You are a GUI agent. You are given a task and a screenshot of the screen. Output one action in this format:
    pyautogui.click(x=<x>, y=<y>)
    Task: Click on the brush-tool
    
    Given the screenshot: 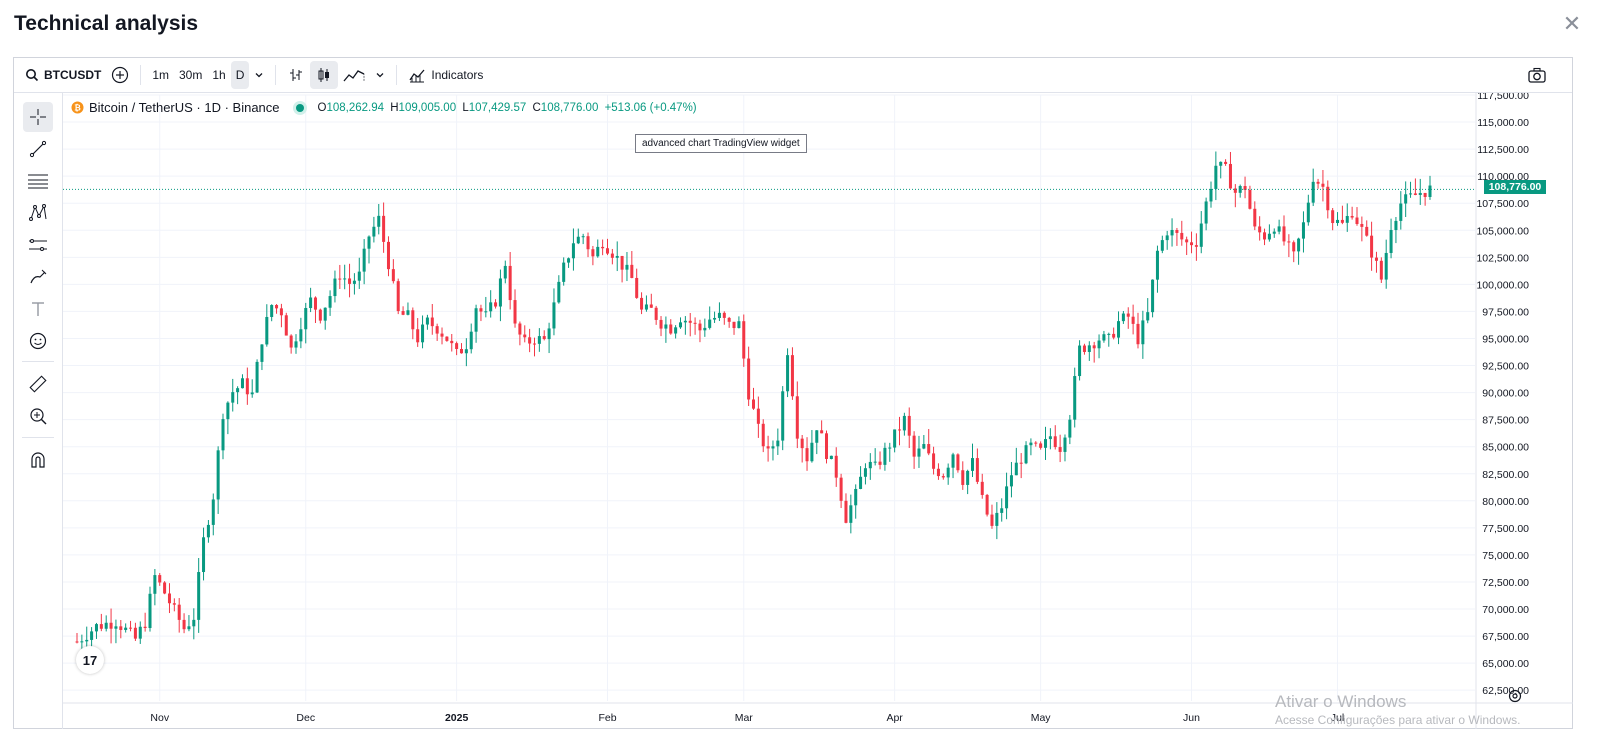 What is the action you would take?
    pyautogui.click(x=38, y=277)
    